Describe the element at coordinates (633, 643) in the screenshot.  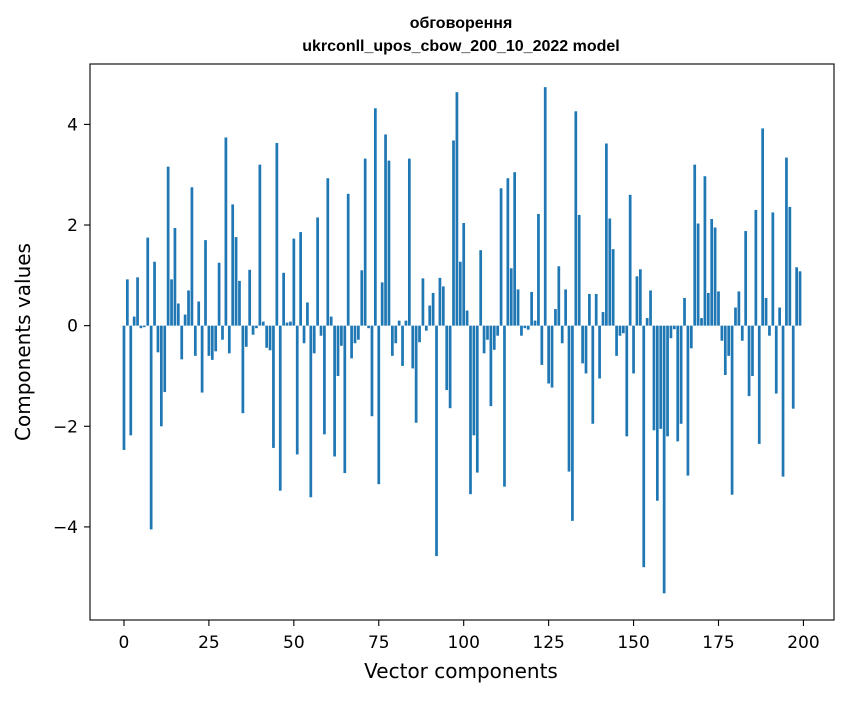
I see `x-tick-label: 150` at that location.